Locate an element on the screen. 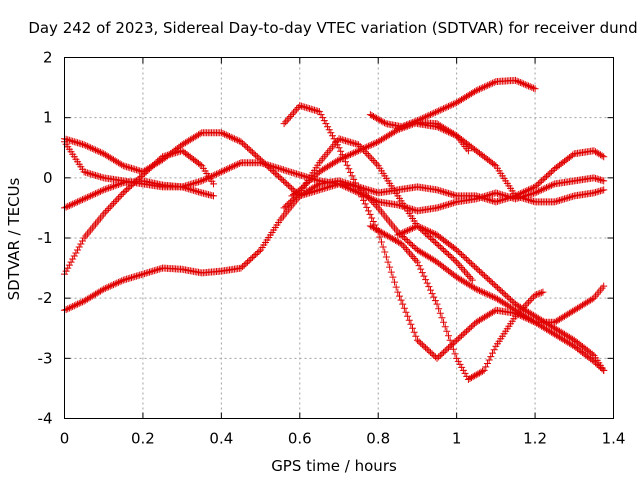 The width and height of the screenshot is (640, 480). y-tick-label: -3 is located at coordinates (45, 358).